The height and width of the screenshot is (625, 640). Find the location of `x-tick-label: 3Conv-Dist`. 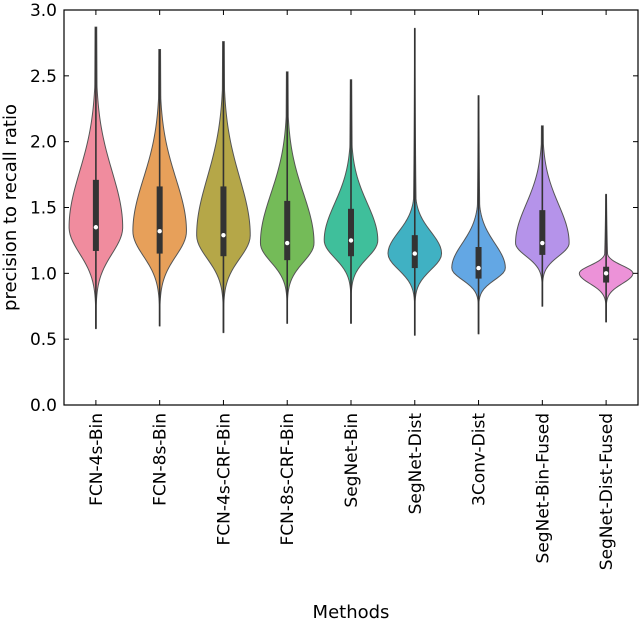

x-tick-label: 3Conv-Dist is located at coordinates (480, 459).